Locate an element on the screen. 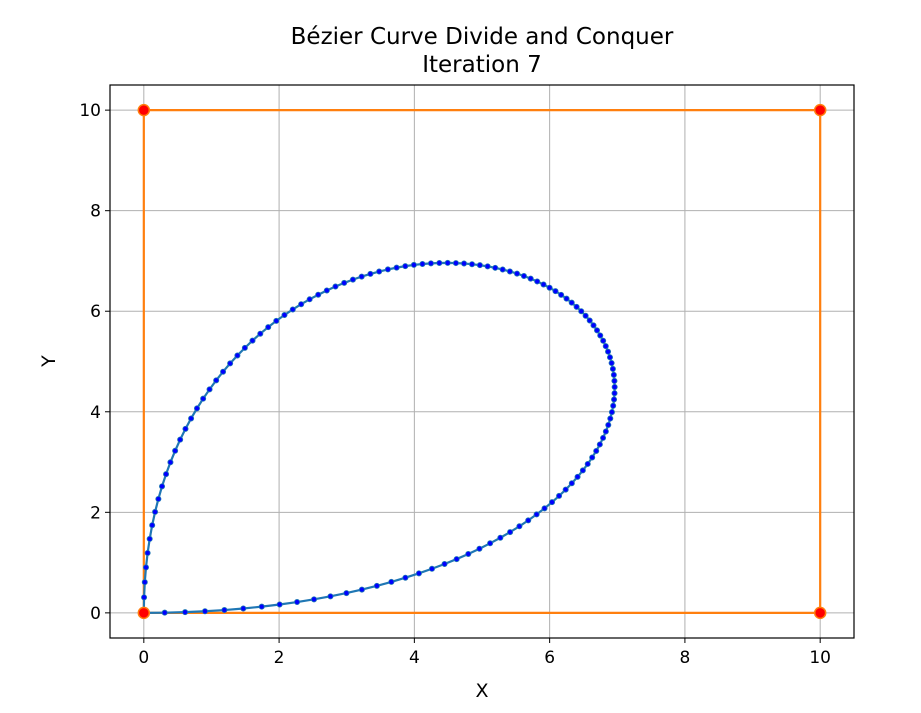 The width and height of the screenshot is (921, 713). x-tick-label: 6 is located at coordinates (549, 658).